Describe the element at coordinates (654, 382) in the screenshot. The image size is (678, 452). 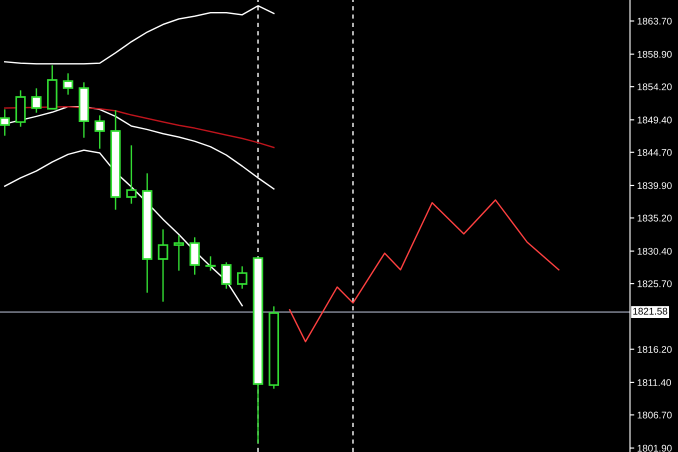
I see `y-tick-label: 1811.40` at that location.